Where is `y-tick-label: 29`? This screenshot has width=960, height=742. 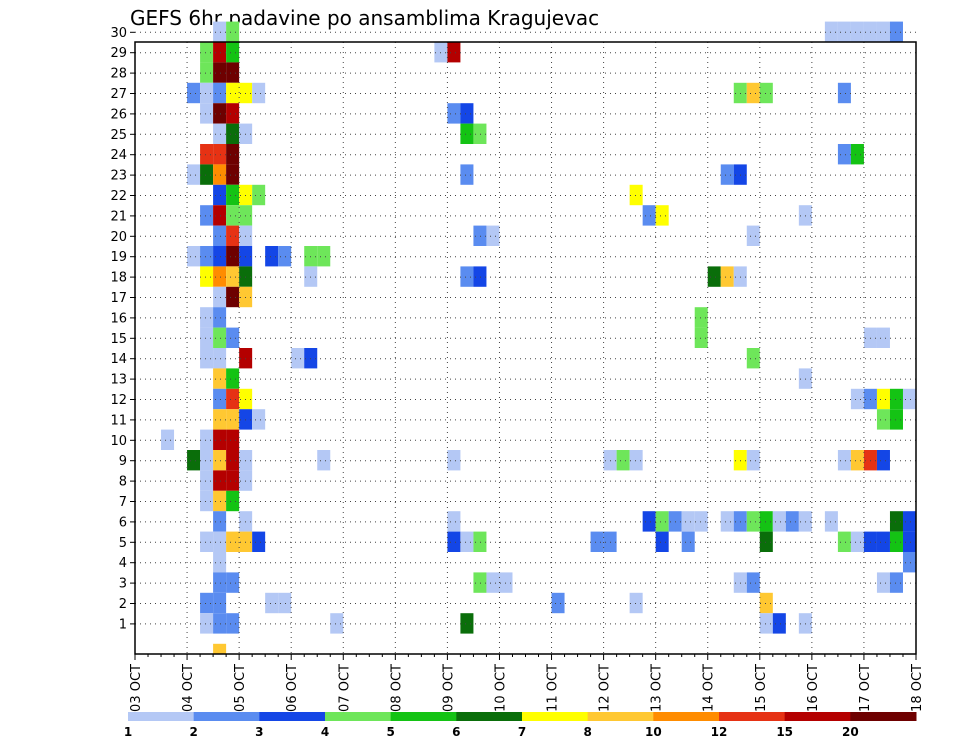
y-tick-label: 29 is located at coordinates (118, 53).